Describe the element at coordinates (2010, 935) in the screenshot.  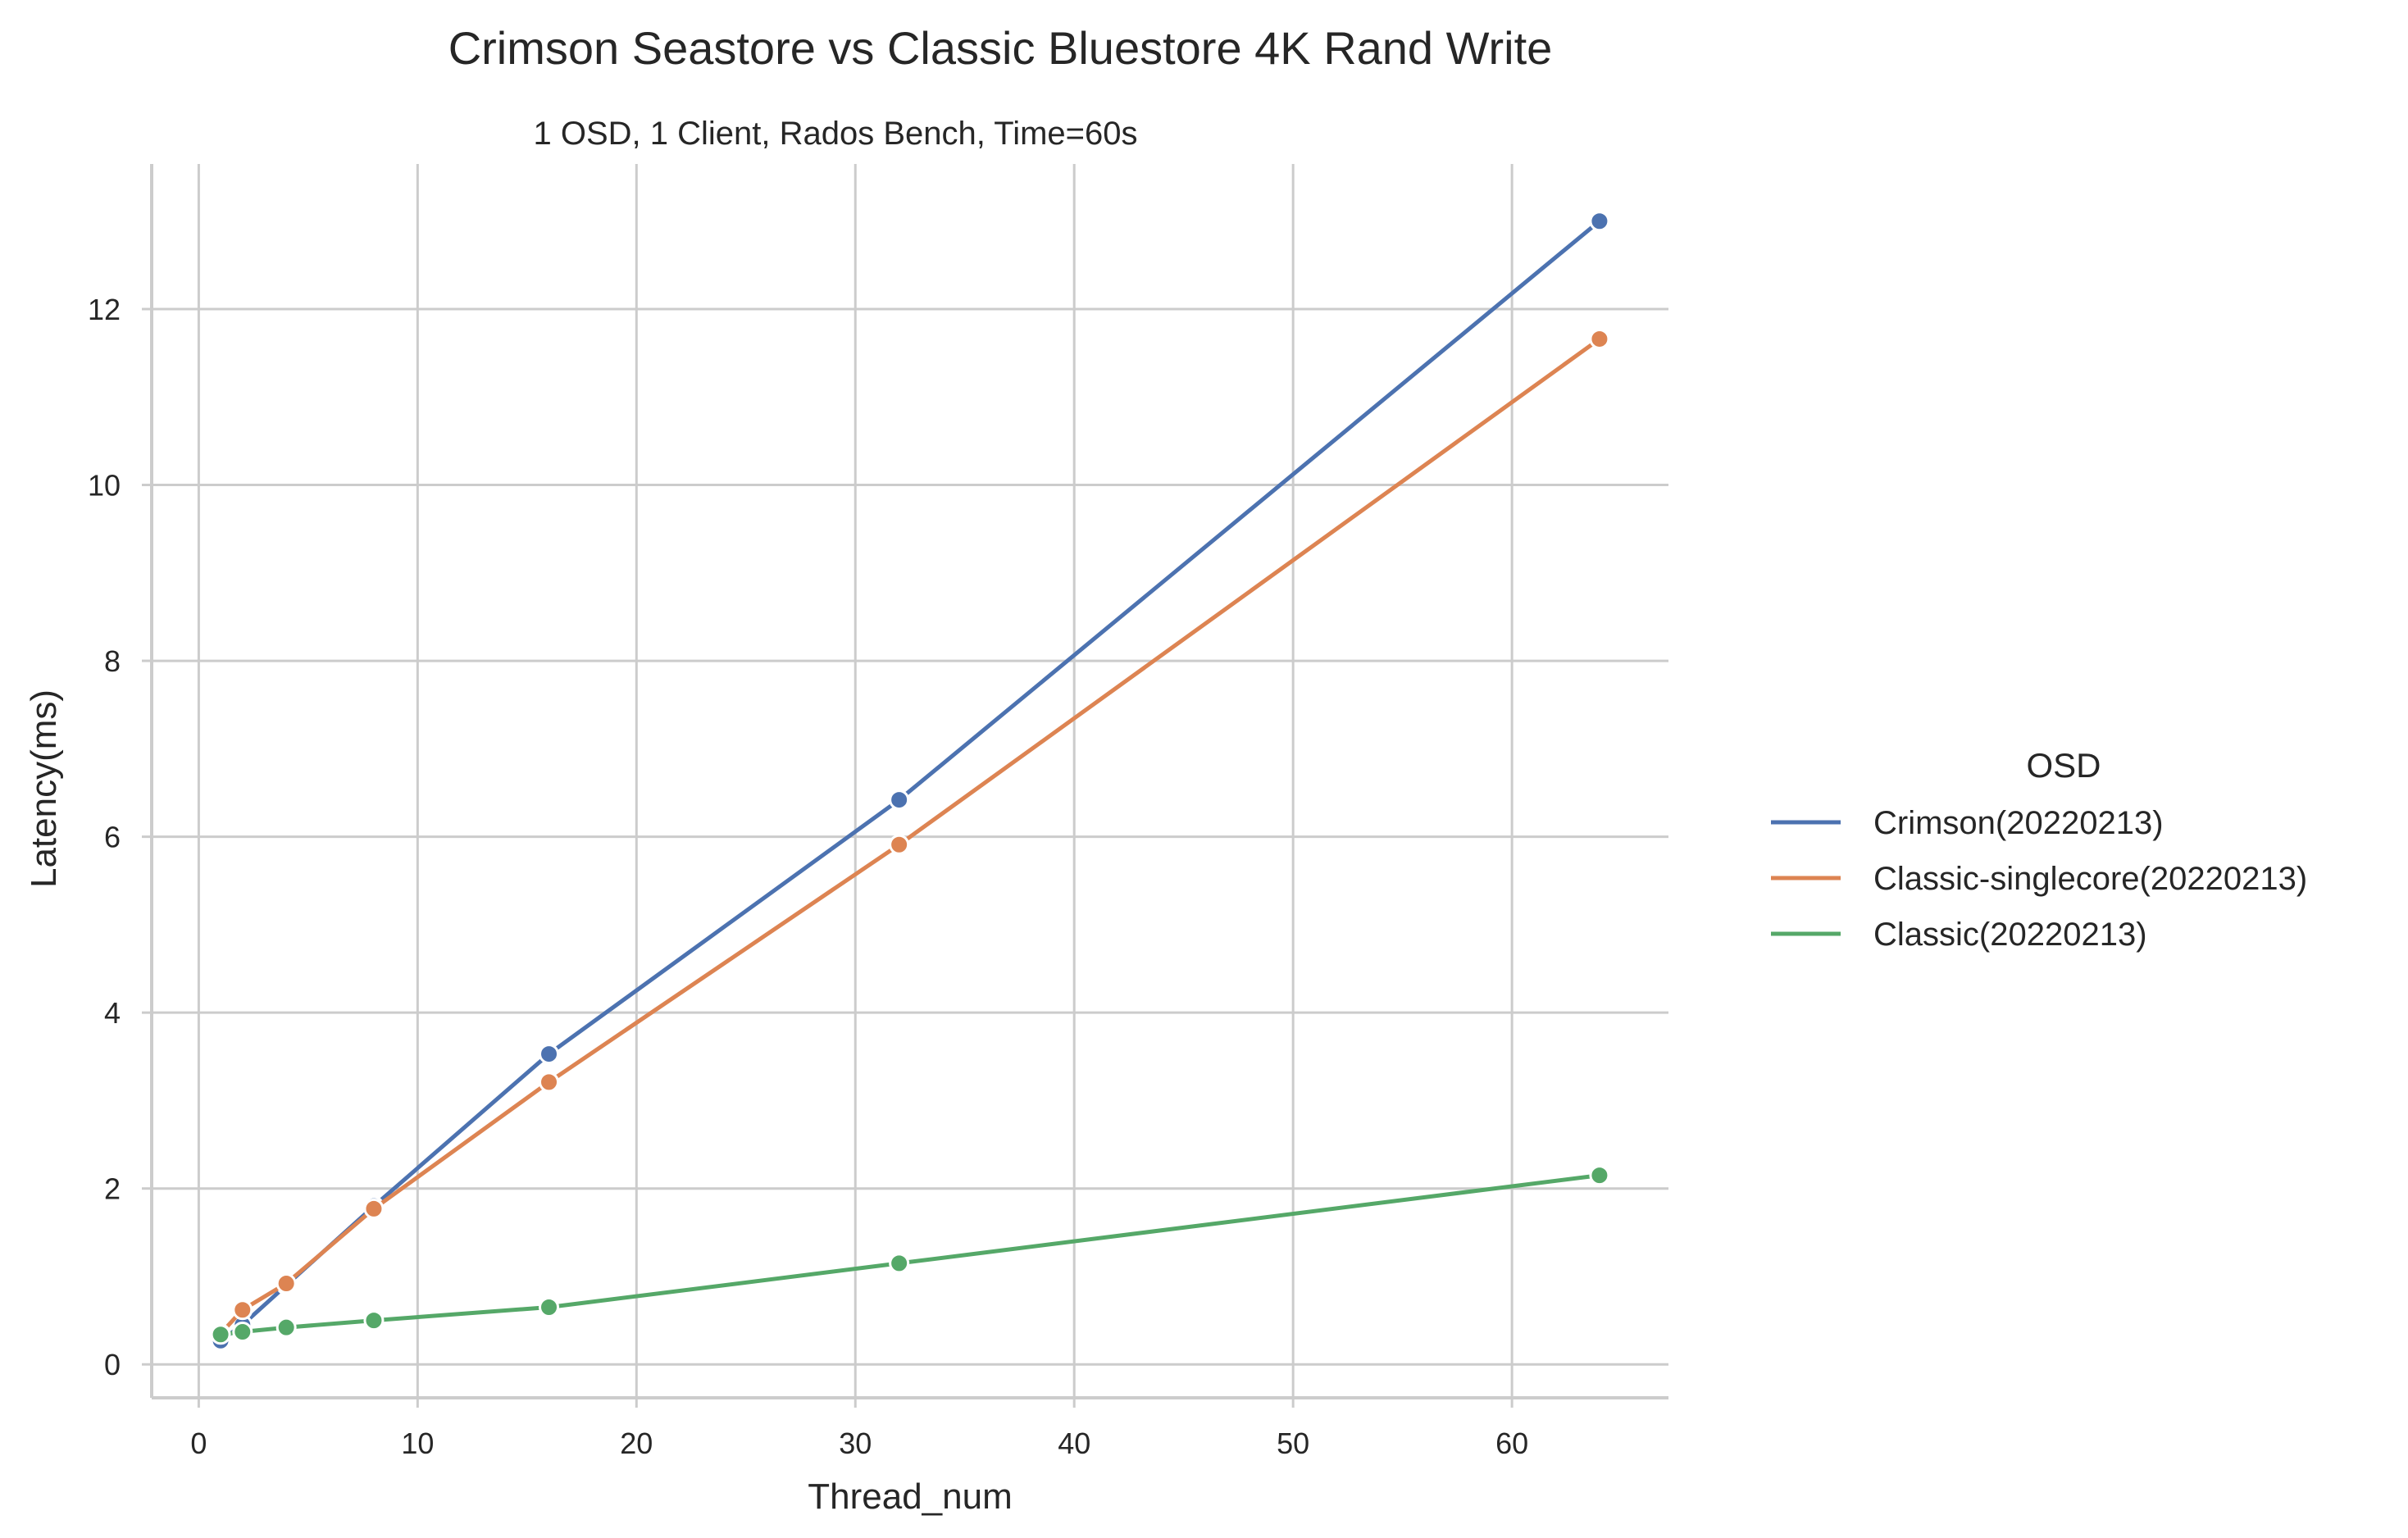
I see `legend-label: Classic(20220213)` at that location.